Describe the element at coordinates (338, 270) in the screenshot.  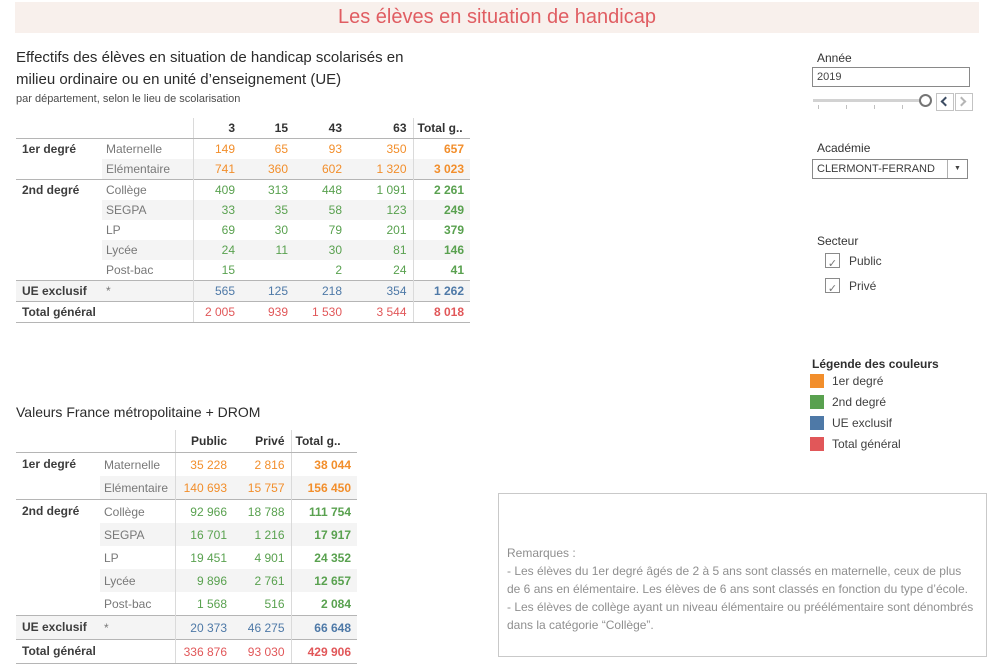
I see `table-cell: 2` at that location.